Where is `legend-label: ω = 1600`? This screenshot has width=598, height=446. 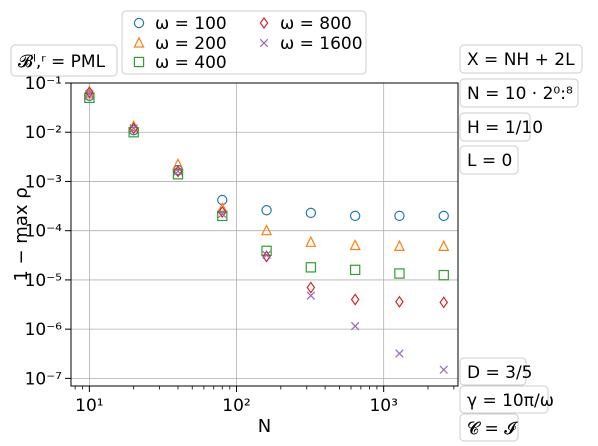
legend-label: ω = 1600 is located at coordinates (321, 44).